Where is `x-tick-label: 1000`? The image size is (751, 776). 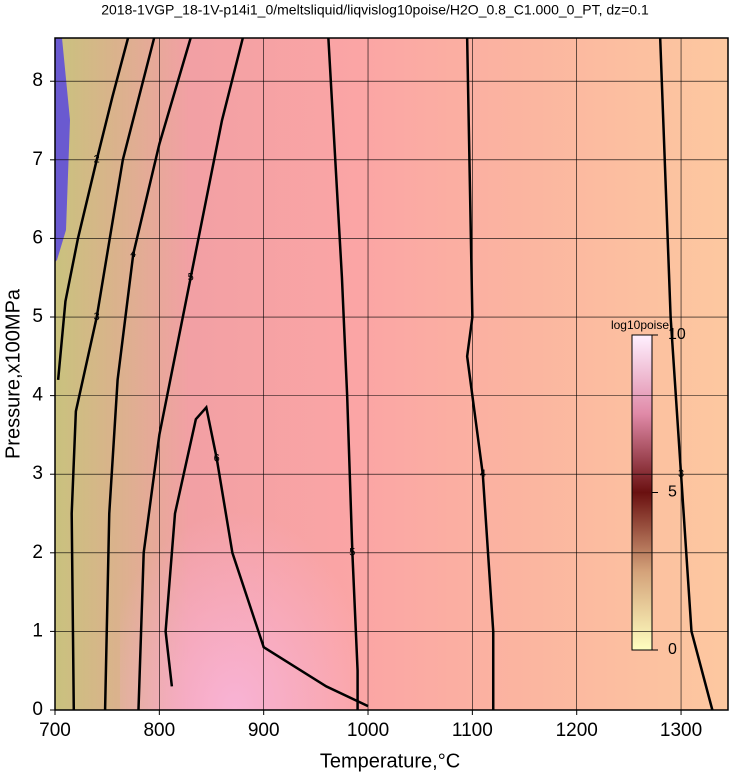
x-tick-label: 1000 is located at coordinates (368, 730).